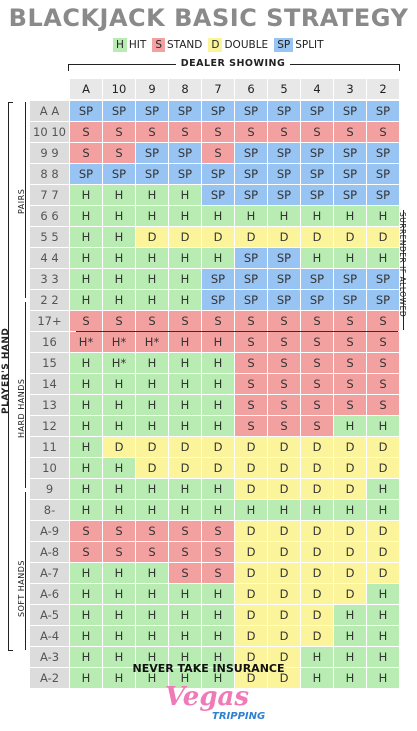 Image resolution: width=417 pixels, height=731 pixels. I want to click on row-label: A-7, so click(49, 573).